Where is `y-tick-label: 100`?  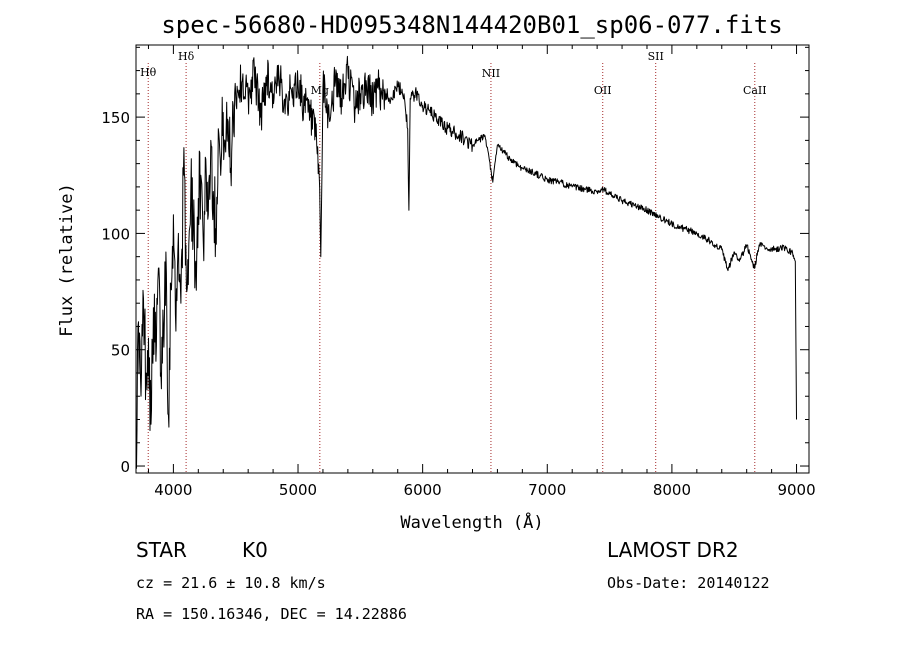
y-tick-label: 100 is located at coordinates (115, 234).